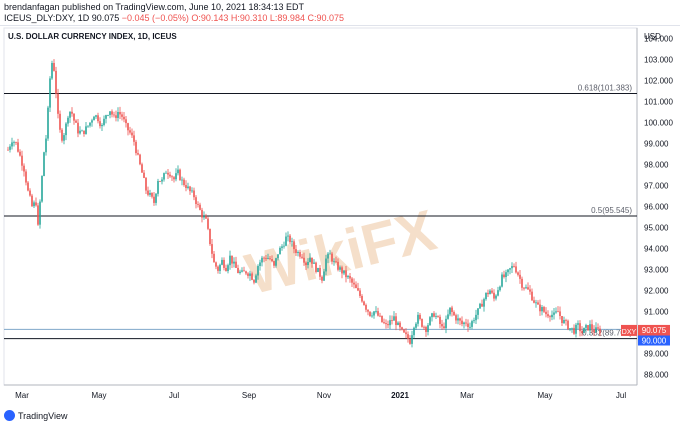 Image resolution: width=680 pixels, height=426 pixels. I want to click on symbol-tag-bg, so click(629, 330).